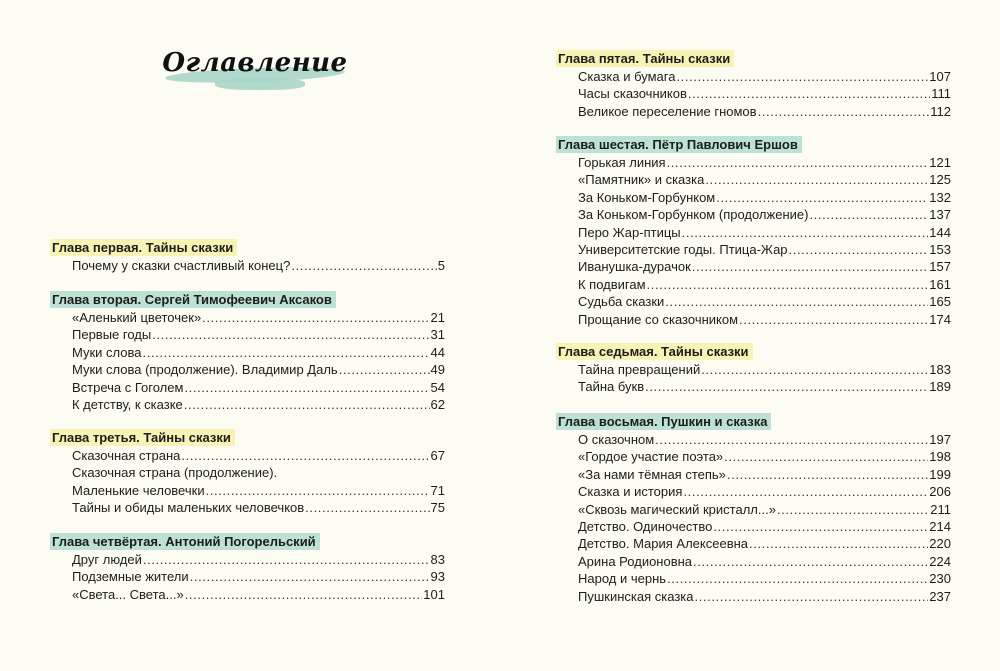  What do you see at coordinates (940, 474) in the screenshot?
I see `page-number: 199` at bounding box center [940, 474].